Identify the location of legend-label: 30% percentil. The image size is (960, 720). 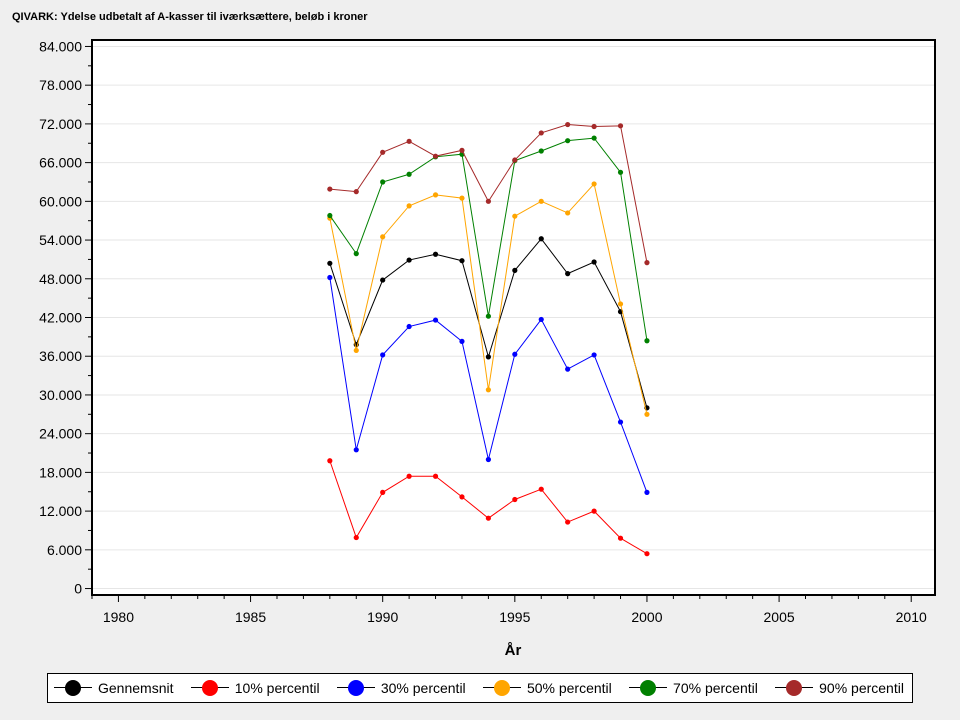
(423, 688).